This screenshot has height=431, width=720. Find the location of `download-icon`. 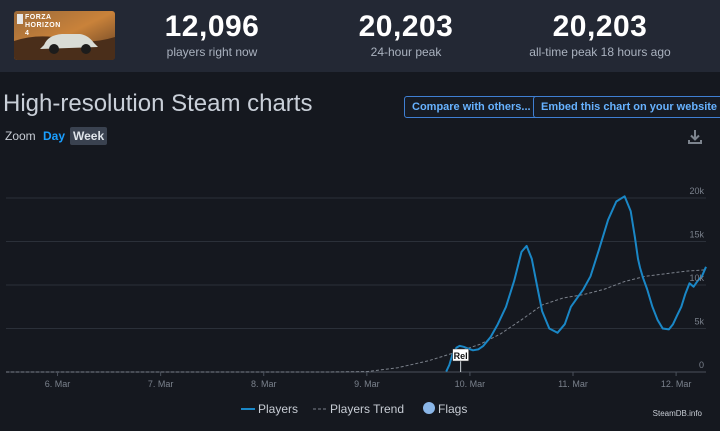

download-icon is located at coordinates (695, 137).